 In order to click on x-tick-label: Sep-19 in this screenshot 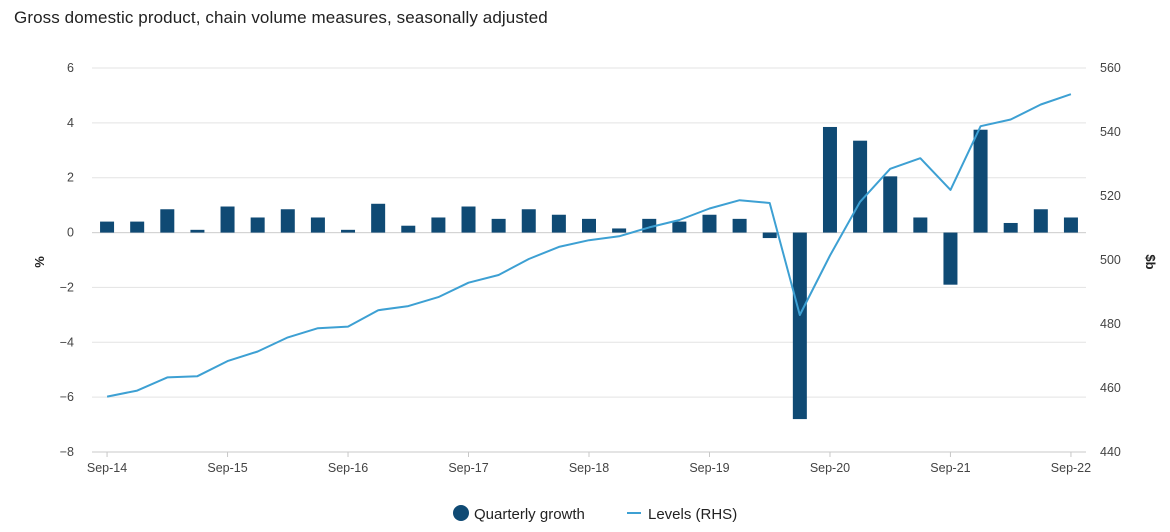, I will do `click(709, 468)`.